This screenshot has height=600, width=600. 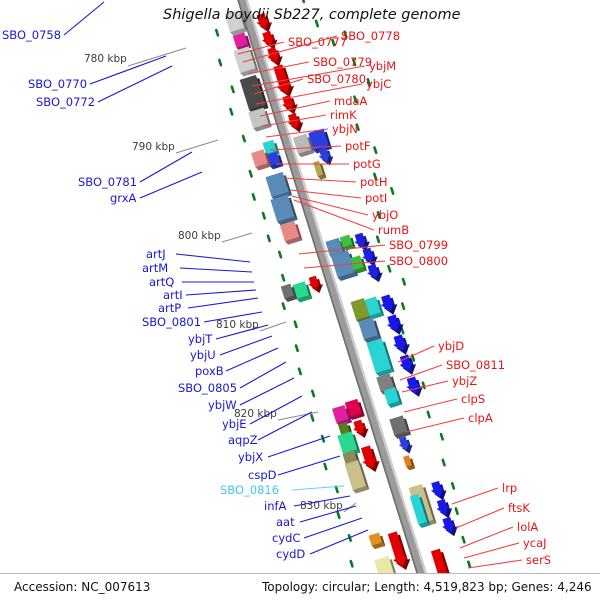 What do you see at coordinates (370, 36) in the screenshot?
I see `gene-label: SBO_0778` at bounding box center [370, 36].